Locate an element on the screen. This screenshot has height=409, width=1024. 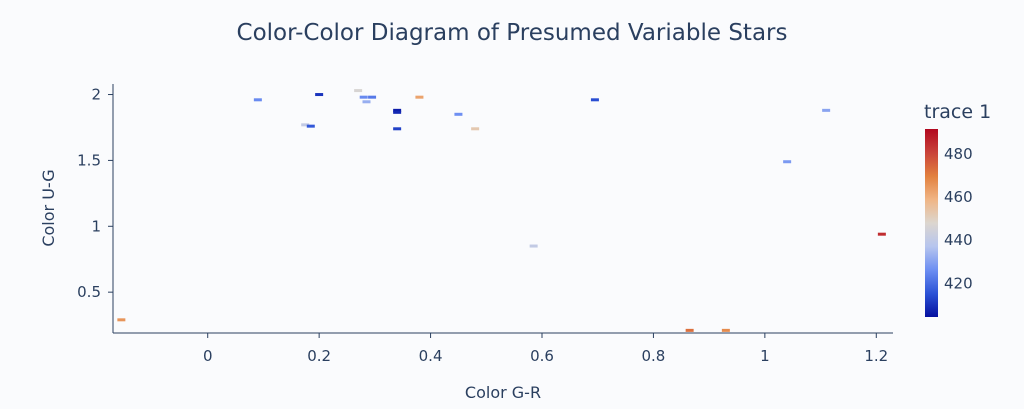
x-tick-label: 1.2 is located at coordinates (876, 356).